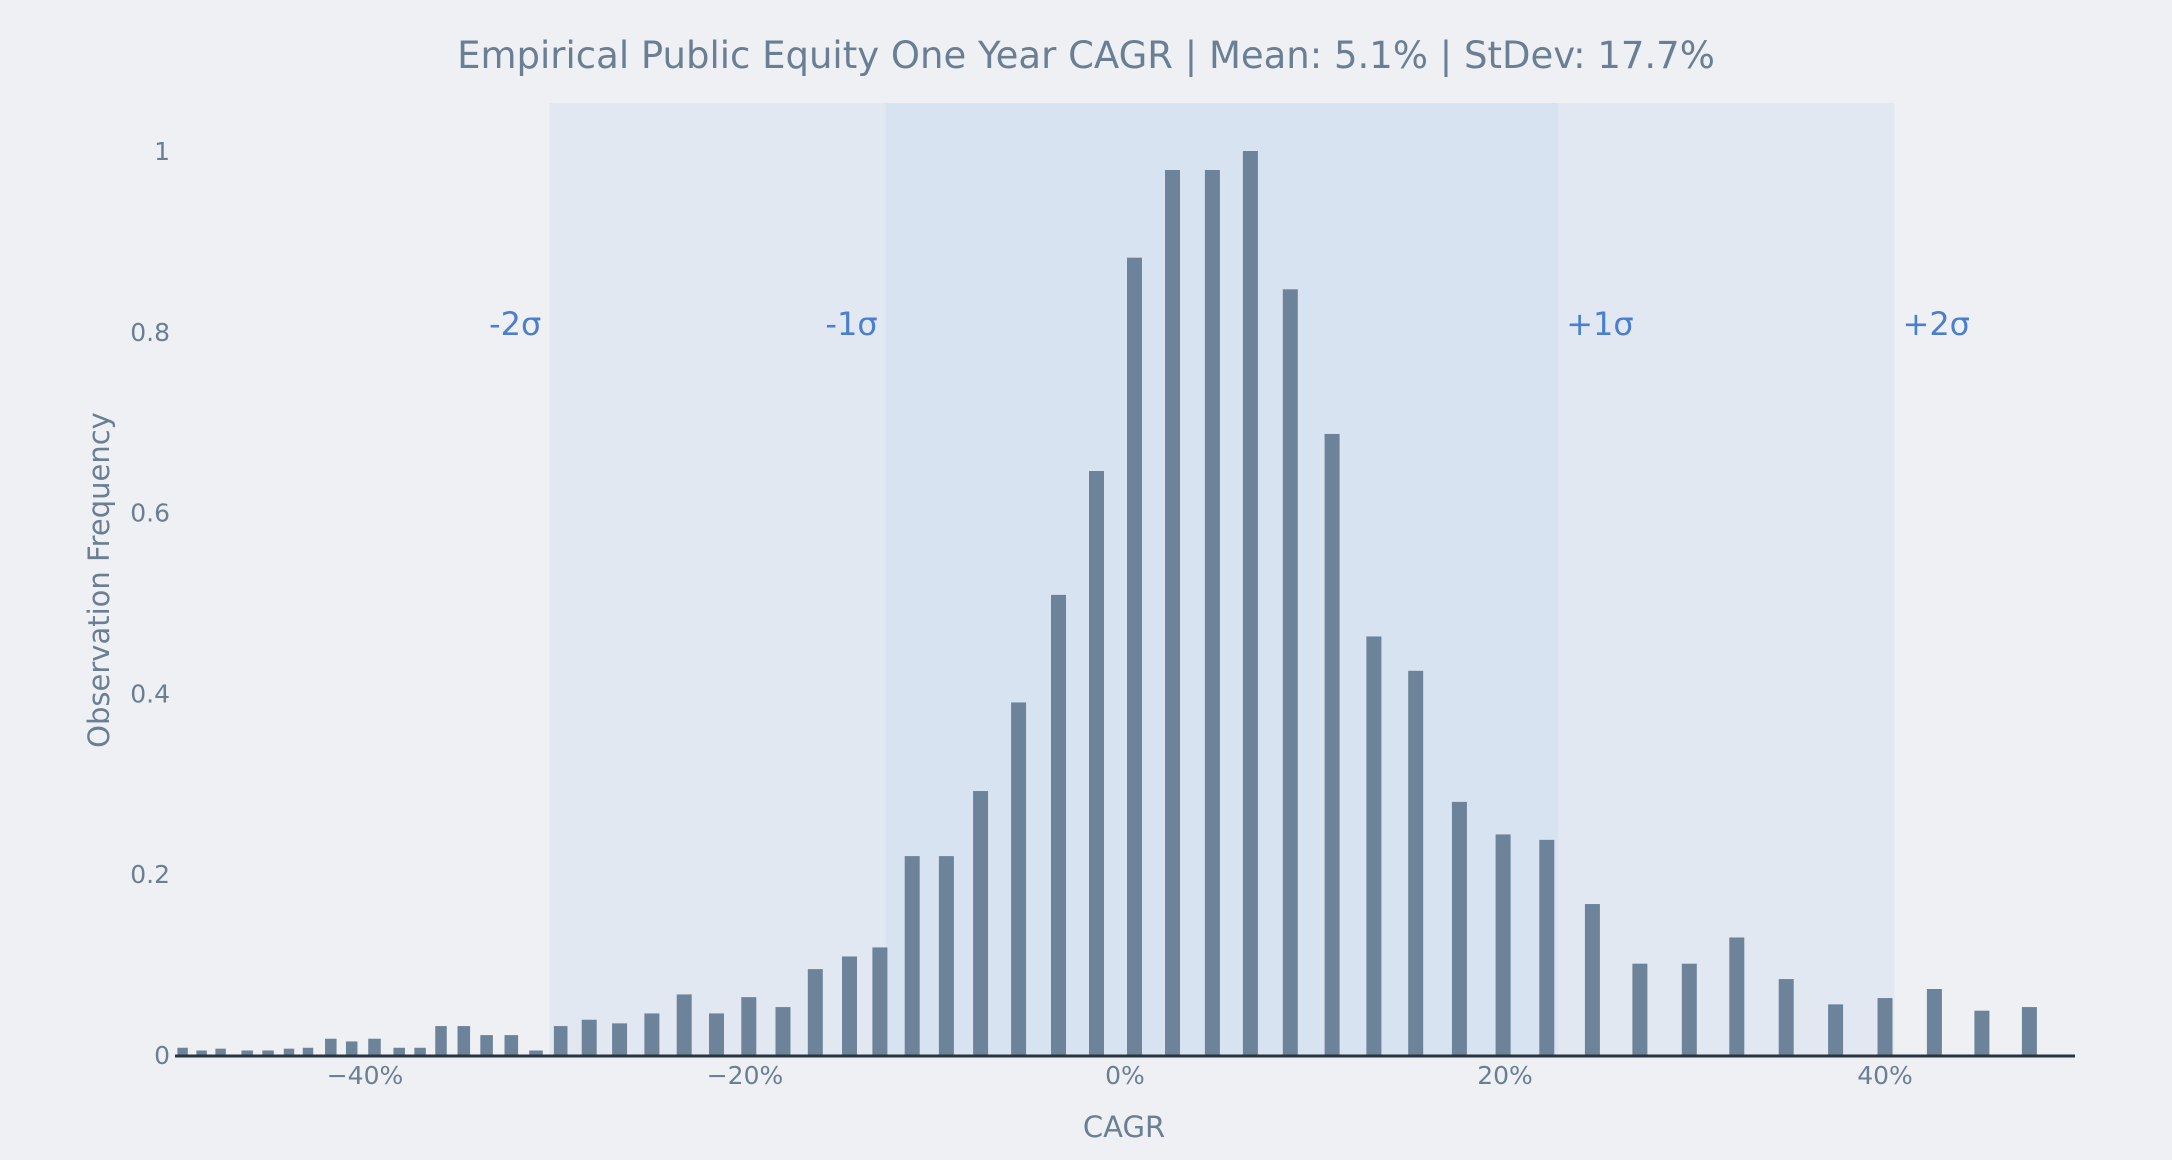 This screenshot has height=1160, width=2172. I want to click on y-tick-label: 0.8, so click(150, 332).